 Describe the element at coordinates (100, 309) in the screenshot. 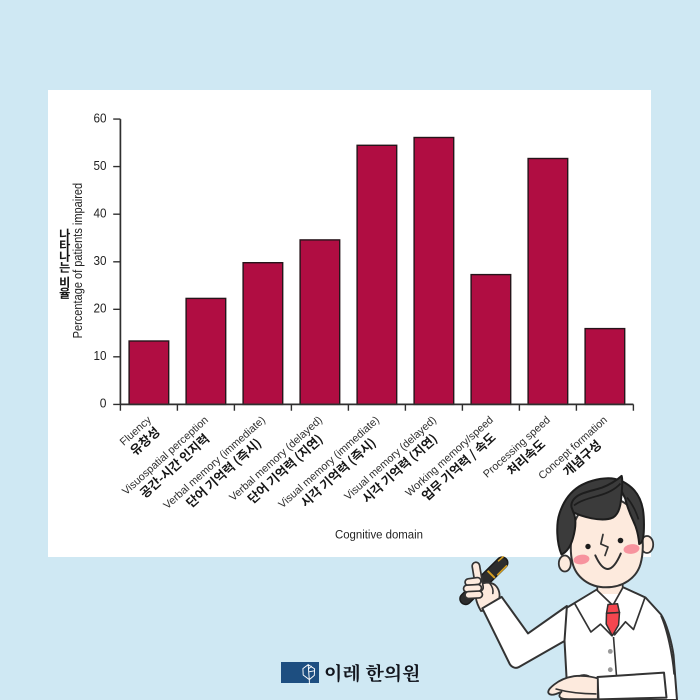

I see `svg-text: 20` at that location.